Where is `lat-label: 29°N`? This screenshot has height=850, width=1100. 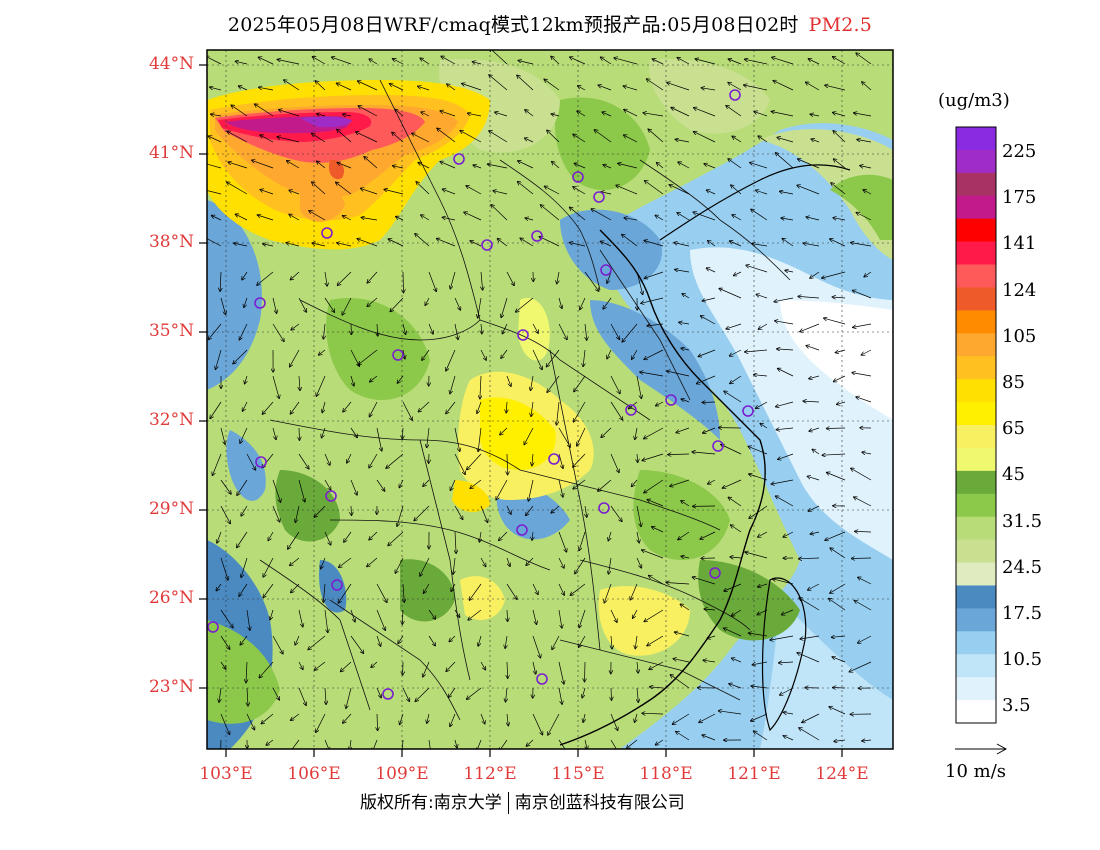
lat-label: 29°N is located at coordinates (171, 509).